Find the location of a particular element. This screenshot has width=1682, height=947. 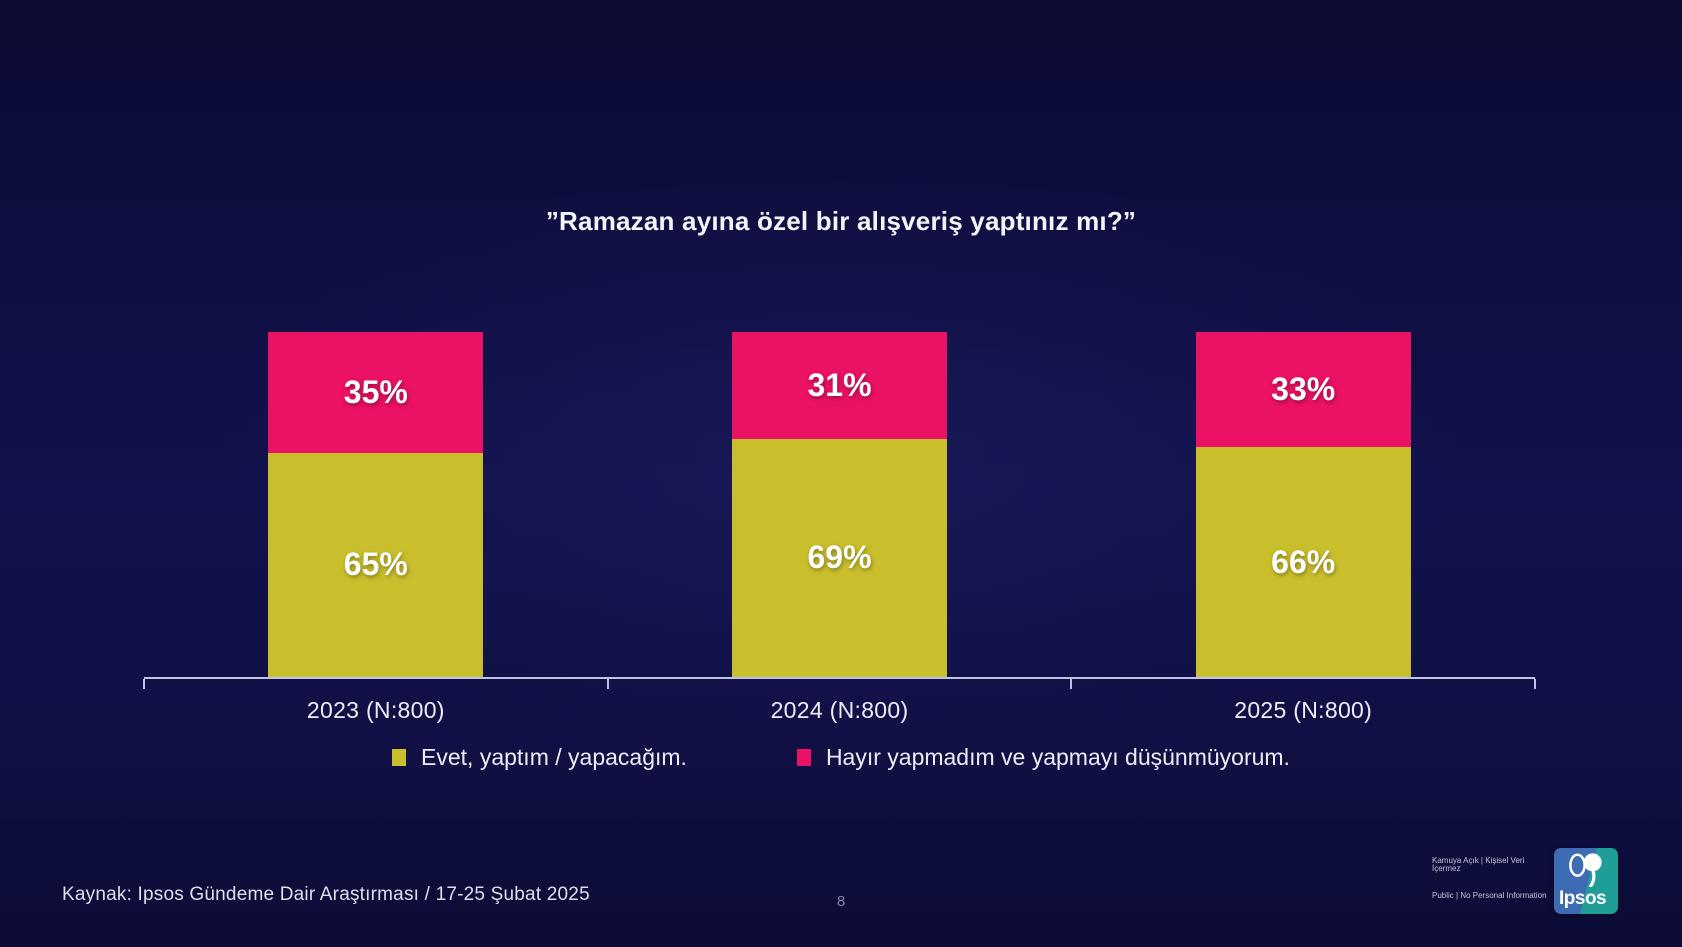

category-label: 2024 (N:800) is located at coordinates (839, 710).